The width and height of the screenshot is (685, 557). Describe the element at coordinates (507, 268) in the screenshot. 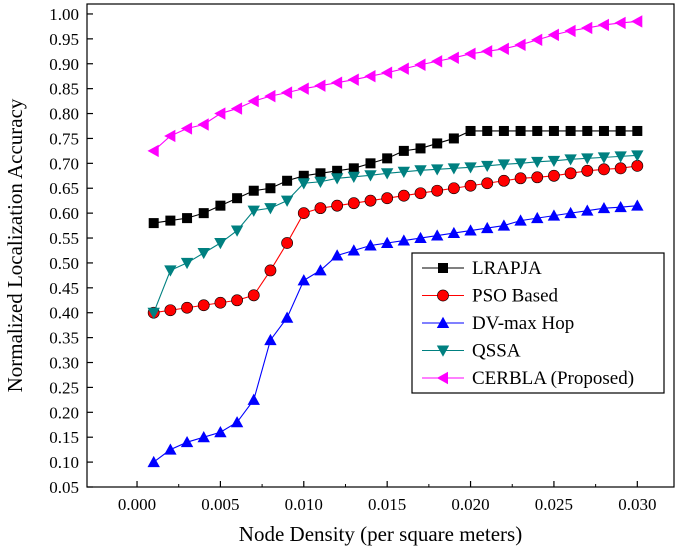

I see `legend-label: LRAPJA` at that location.